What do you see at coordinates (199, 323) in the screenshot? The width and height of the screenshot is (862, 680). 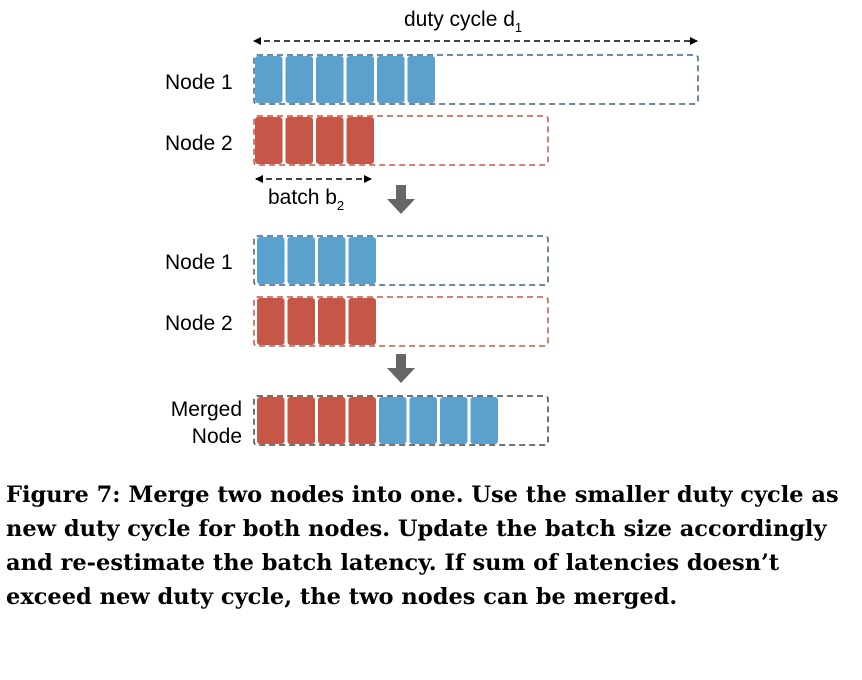 I see `node2-label-after: Node 2` at bounding box center [199, 323].